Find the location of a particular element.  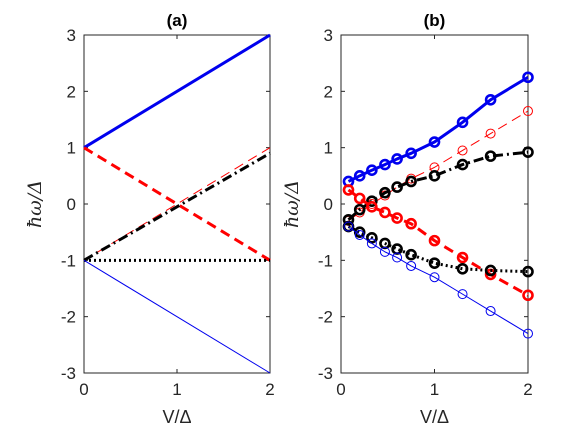

panel-title: (b) is located at coordinates (435, 20).